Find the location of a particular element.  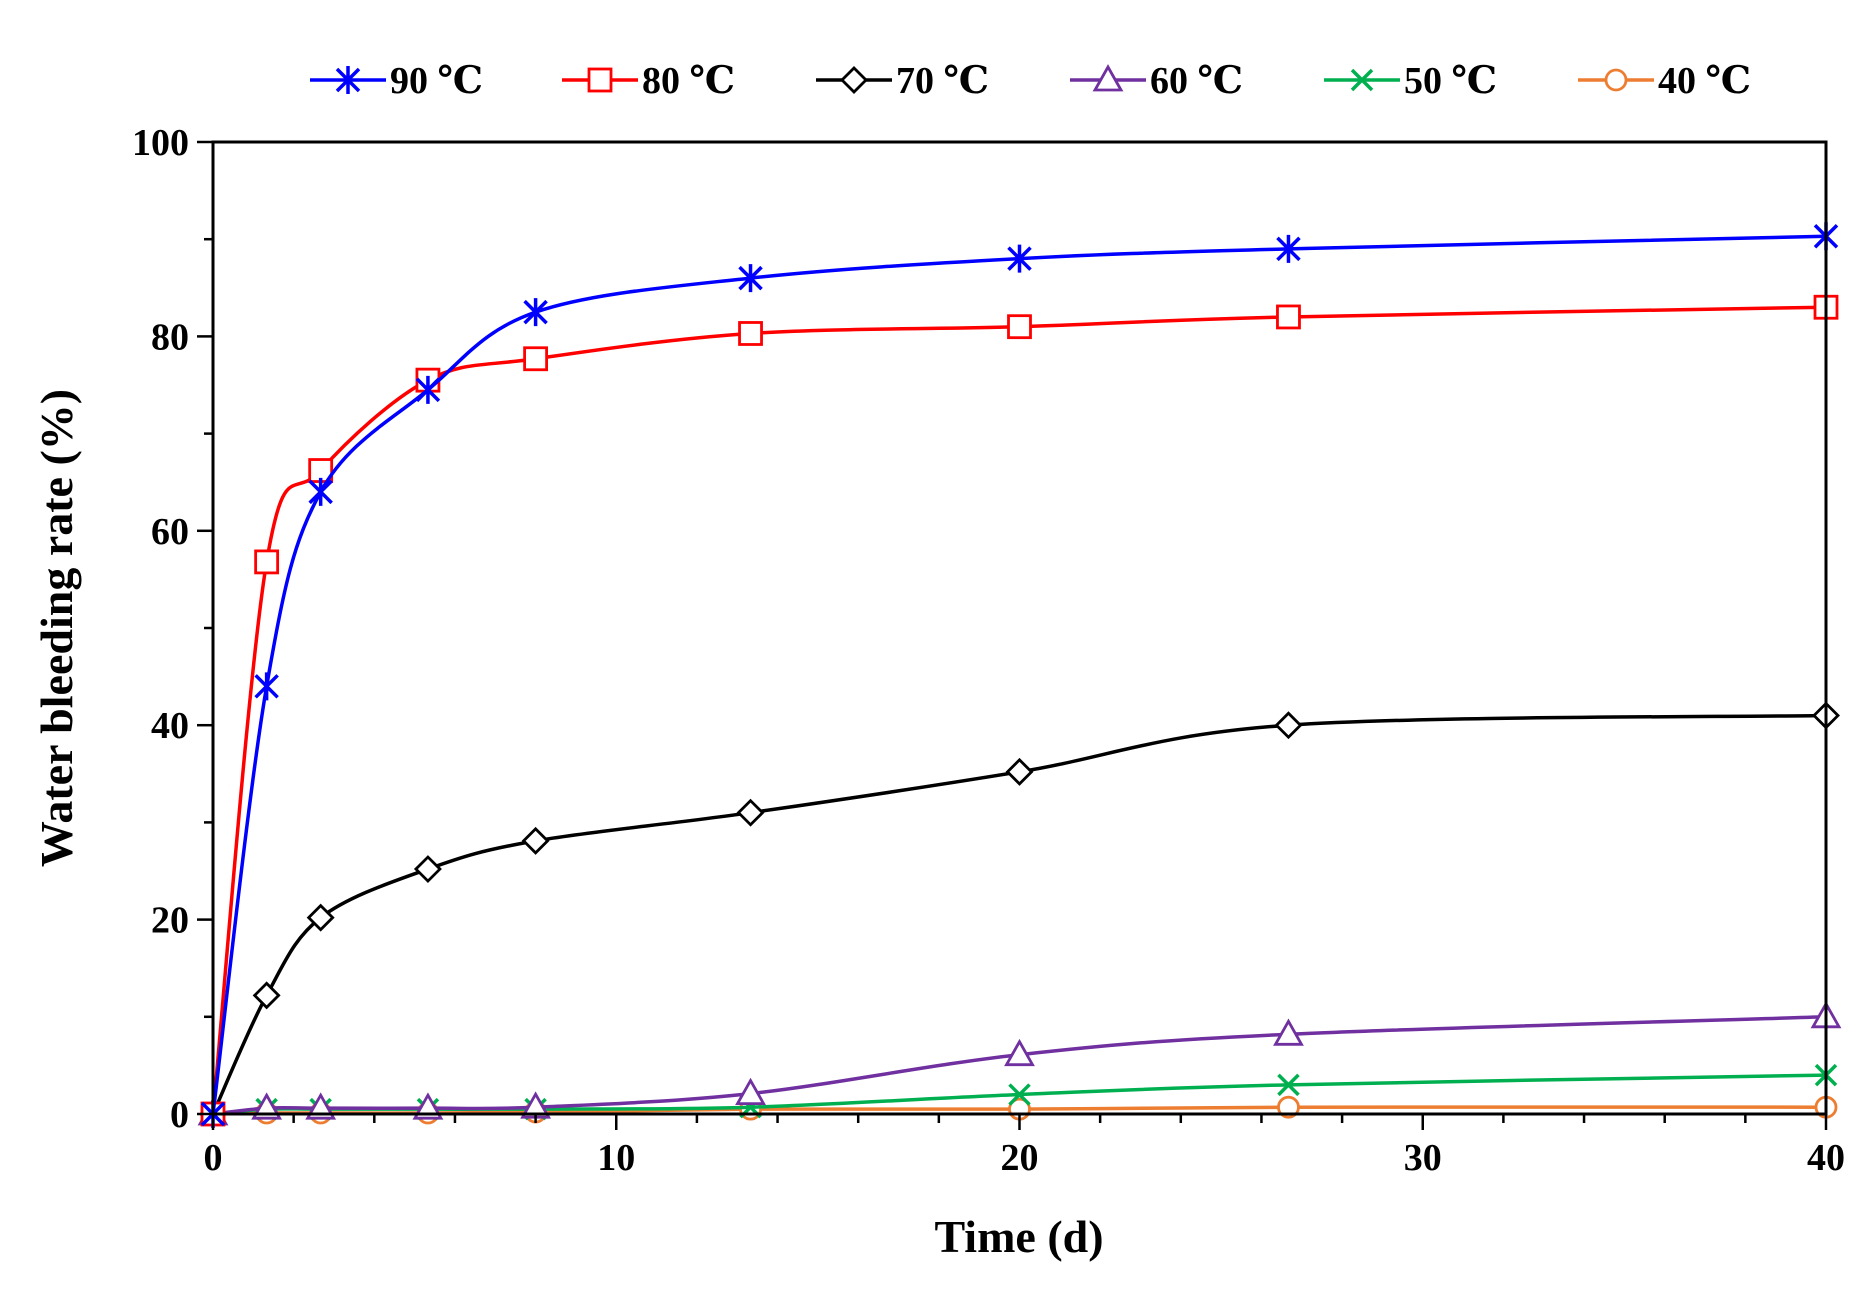

y-tick-label: 20 is located at coordinates (170, 921).